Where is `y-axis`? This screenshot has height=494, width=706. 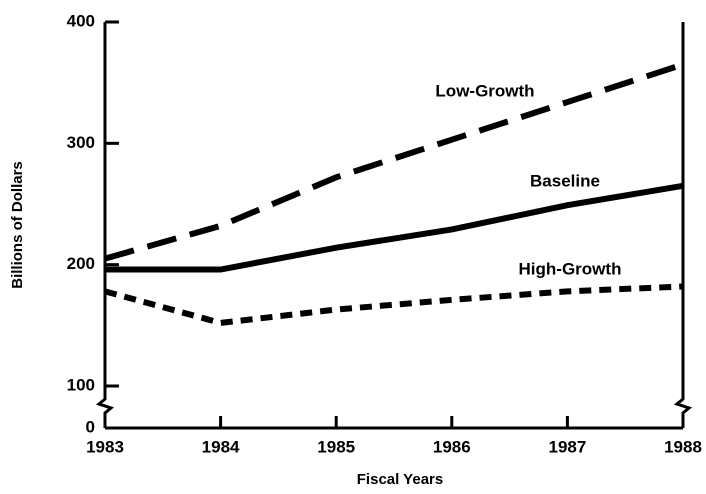
y-axis is located at coordinates (105, 225).